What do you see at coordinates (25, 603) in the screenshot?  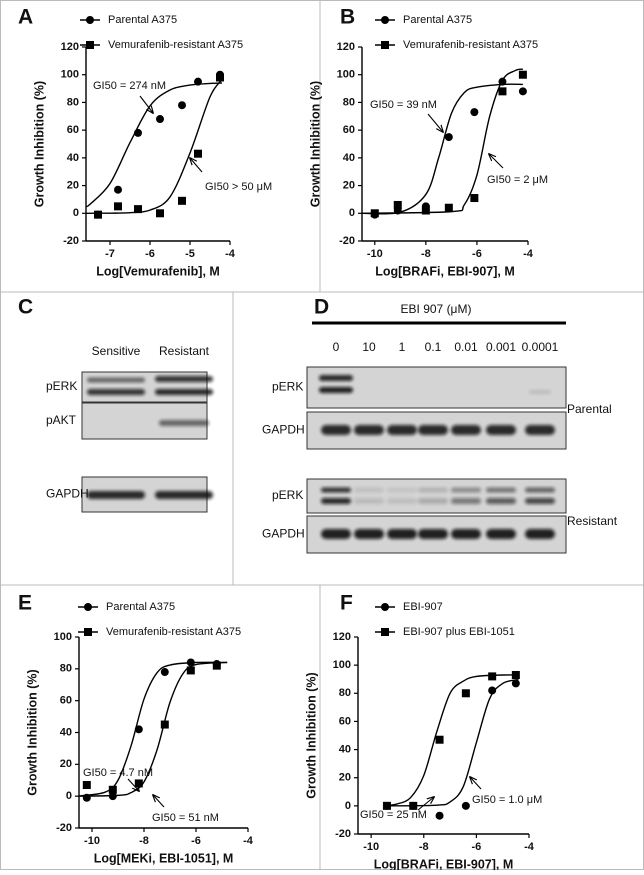 I see `panel-label: E` at bounding box center [25, 603].